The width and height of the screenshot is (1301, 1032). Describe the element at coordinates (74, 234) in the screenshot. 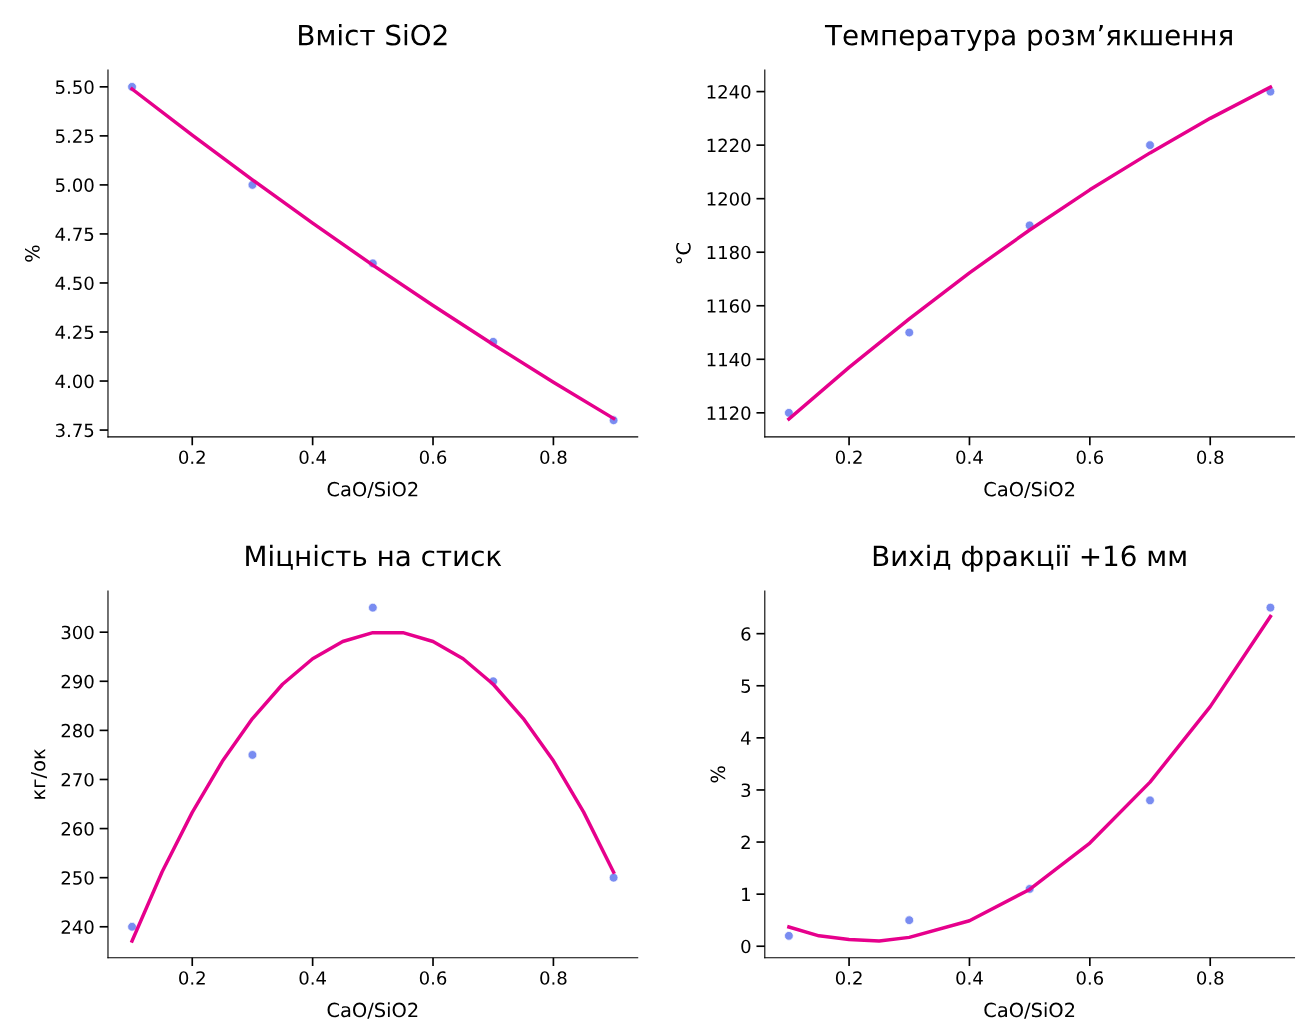

I see `y-tick-label: 4.75` at that location.